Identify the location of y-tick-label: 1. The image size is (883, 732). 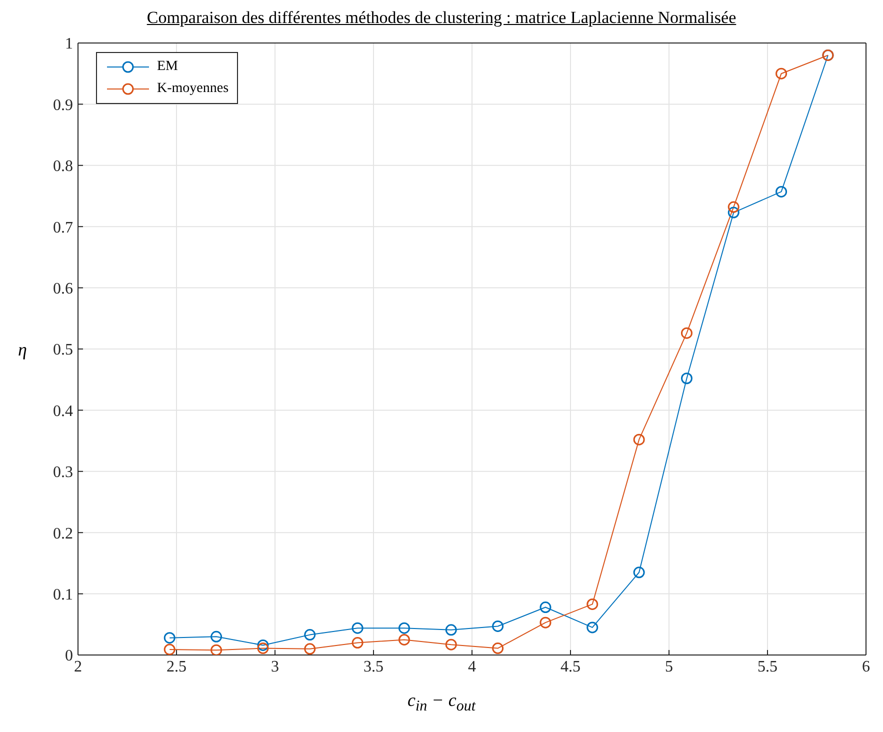
(69, 44).